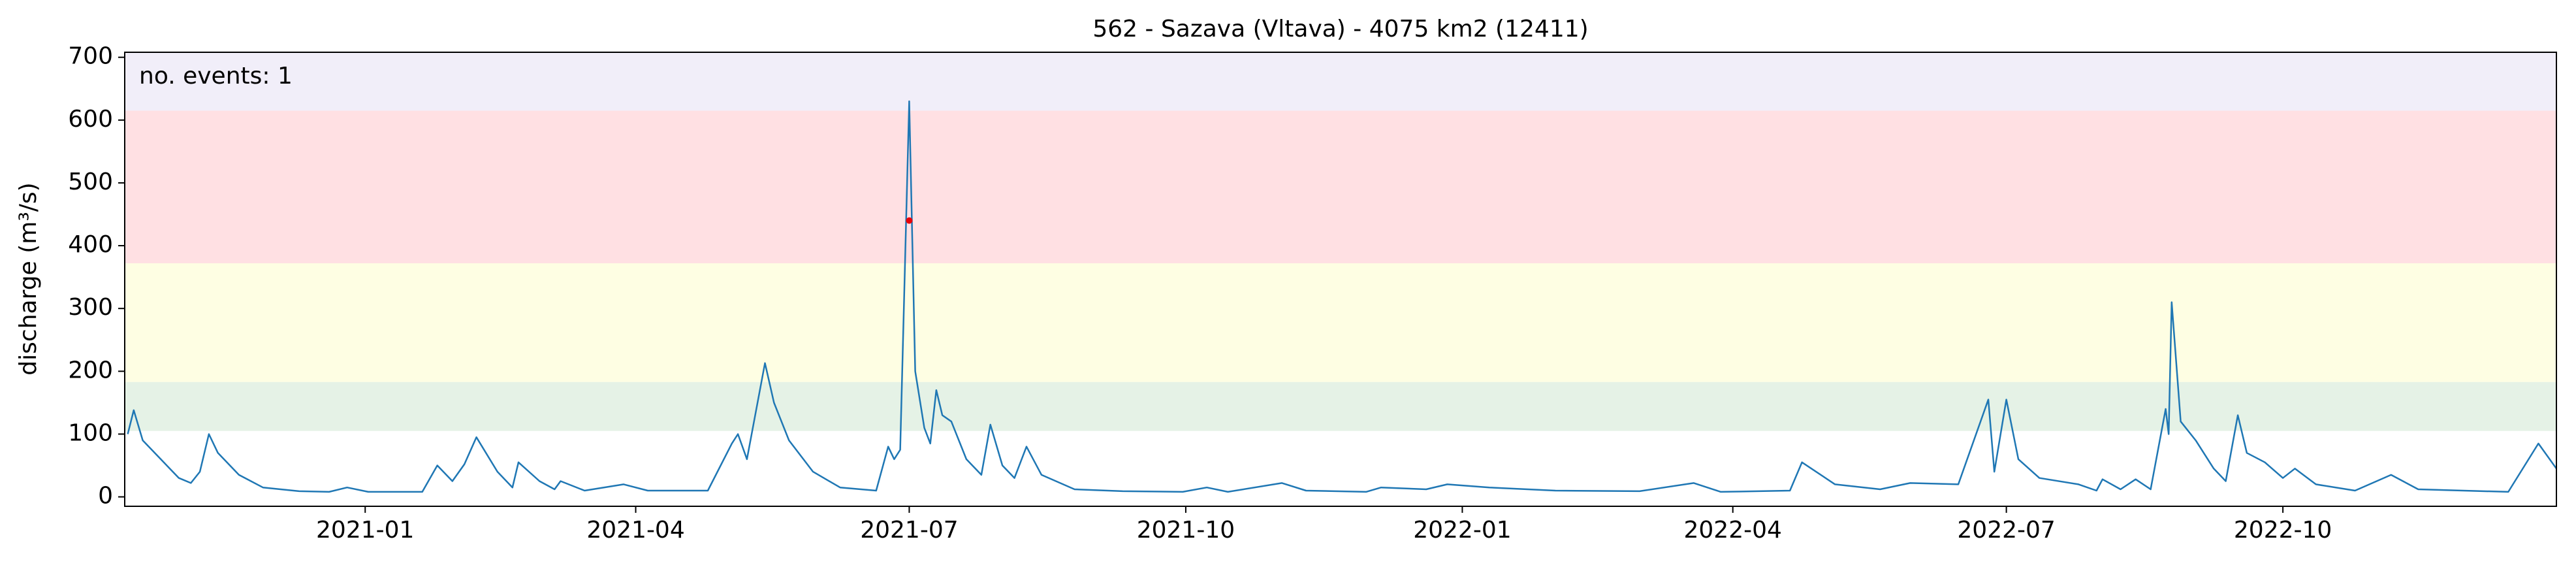 Image resolution: width=2576 pixels, height=569 pixels. Describe the element at coordinates (1462, 530) in the screenshot. I see `x-tick-label: 2022-01` at that location.